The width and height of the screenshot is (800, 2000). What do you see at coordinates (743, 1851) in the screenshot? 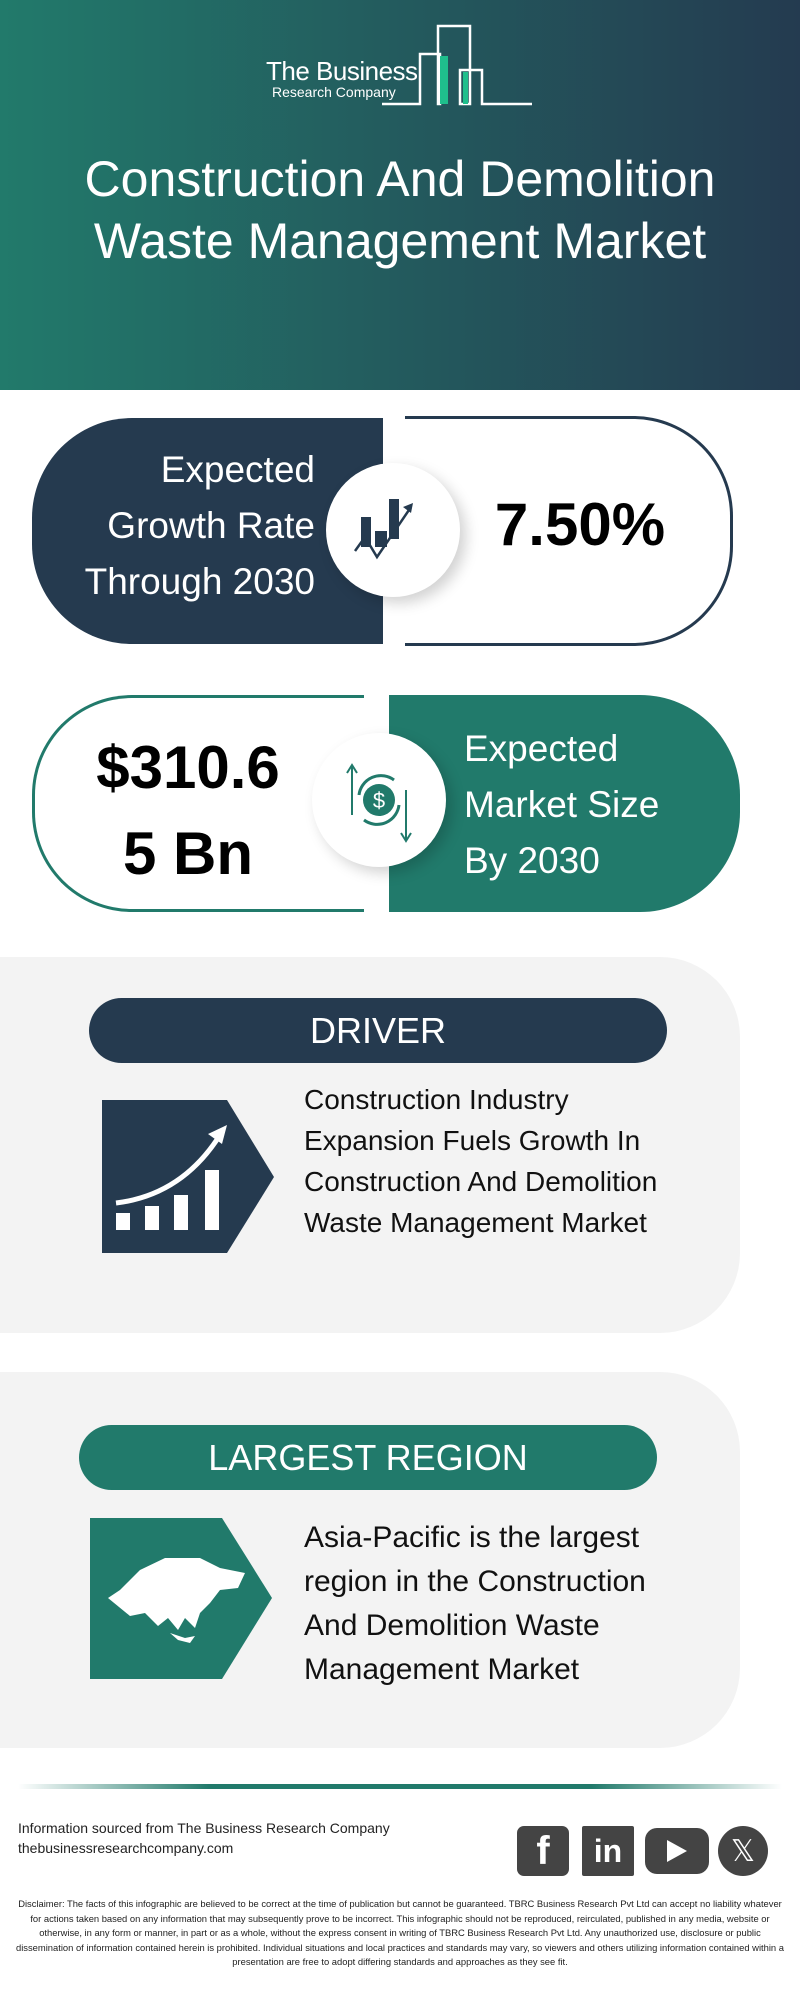
I see `x-icon: 𝕏` at bounding box center [743, 1851].